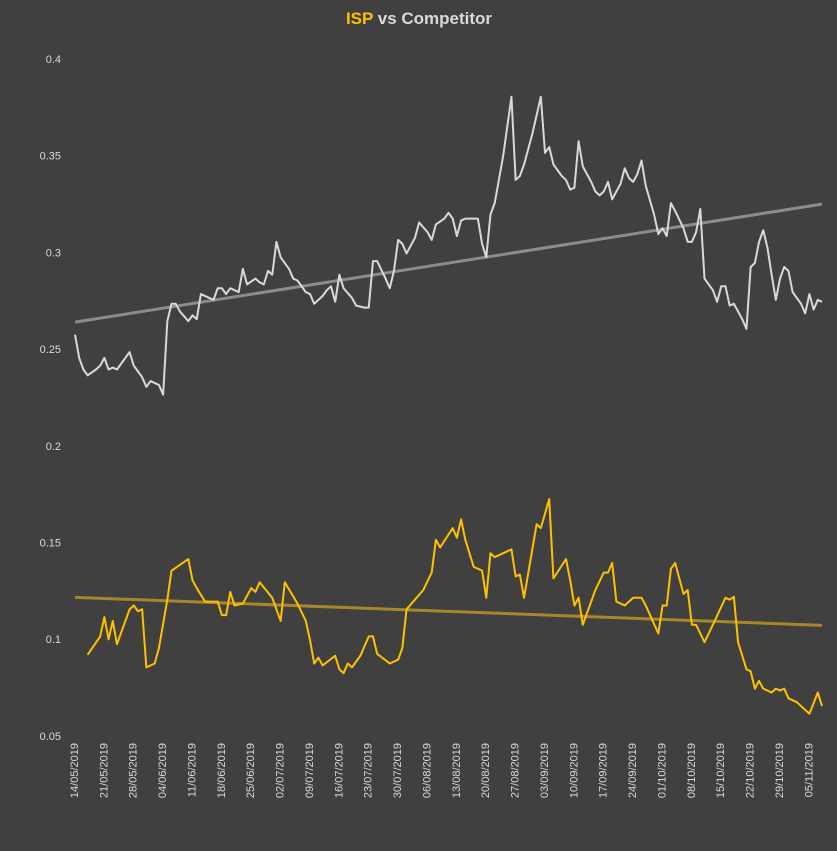 The height and width of the screenshot is (851, 837). Describe the element at coordinates (751, 770) in the screenshot. I see `x-tick-label: 22/10/2019` at that location.